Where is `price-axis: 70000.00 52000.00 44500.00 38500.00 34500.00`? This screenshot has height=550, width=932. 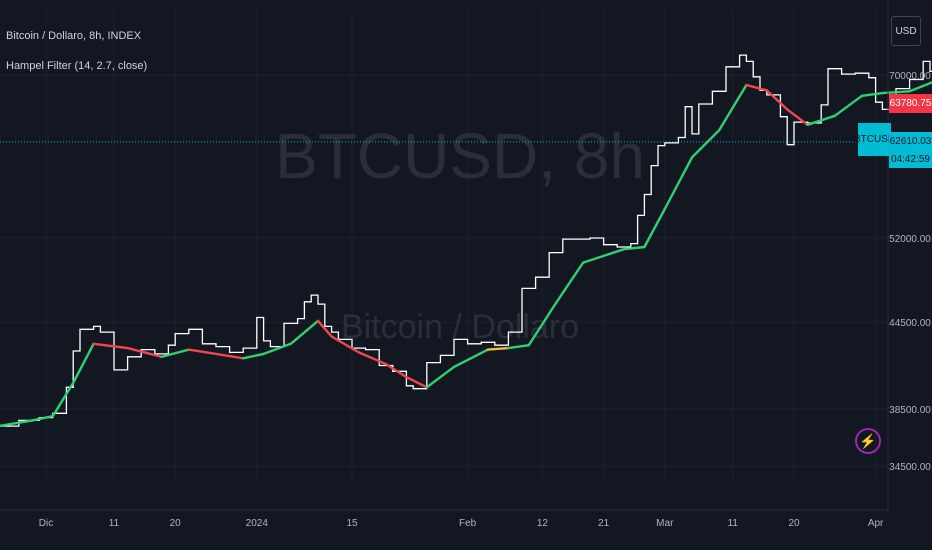 price-axis: 70000.00 52000.00 44500.00 38500.00 34500.00 is located at coordinates (909, 255).